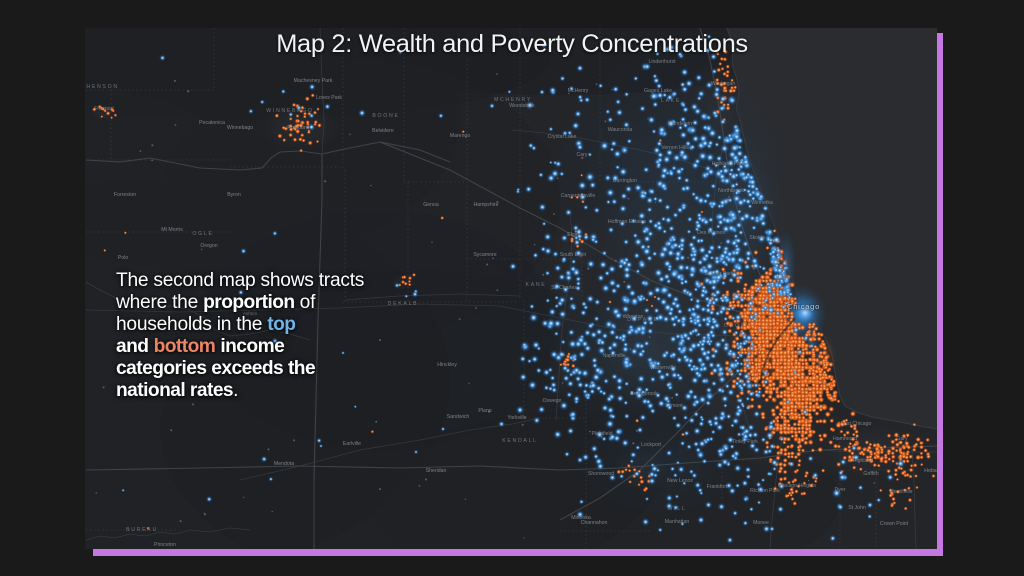 The width and height of the screenshot is (1024, 576). Describe the element at coordinates (290, 111) in the screenshot. I see `svg-text: WINNEBAGO` at that location.